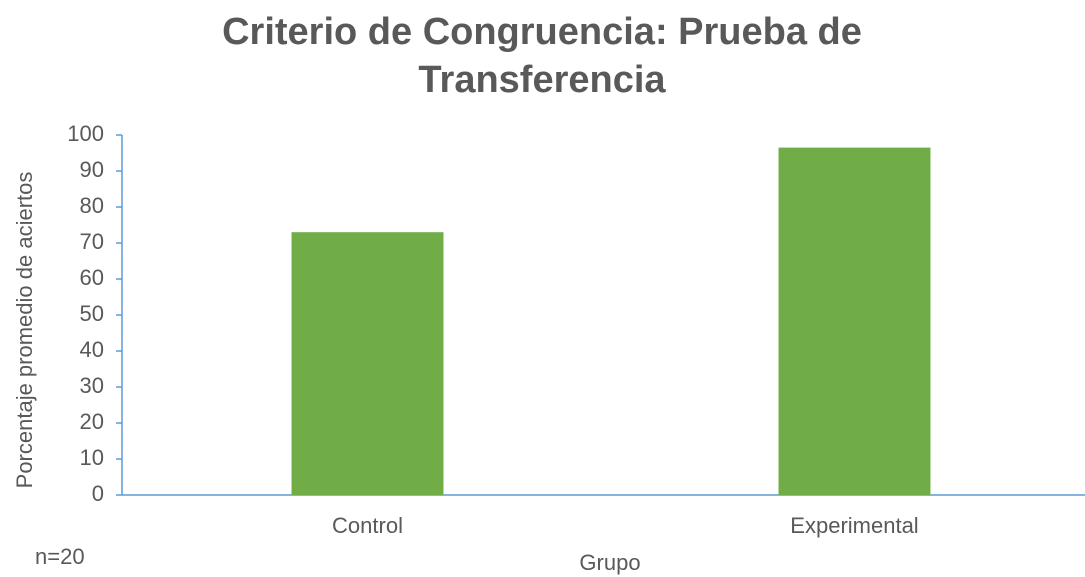 The width and height of the screenshot is (1085, 577). Describe the element at coordinates (92, 205) in the screenshot. I see `y-tick-label: 80` at that location.